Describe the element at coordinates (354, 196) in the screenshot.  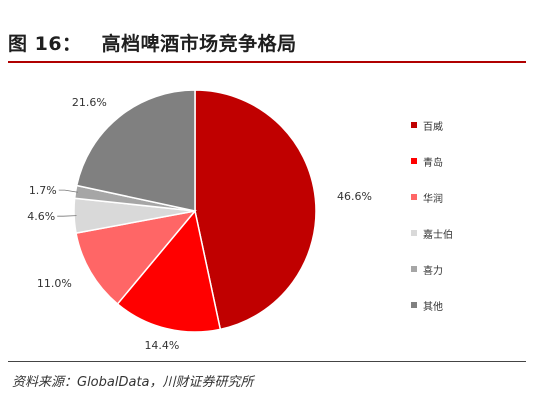
I see `slice-label-1: 46.6%` at that location.